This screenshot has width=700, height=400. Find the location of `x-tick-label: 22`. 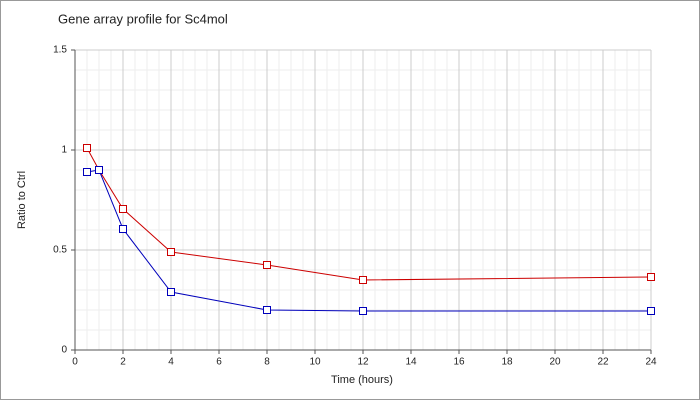

x-tick-label: 22 is located at coordinates (603, 362).